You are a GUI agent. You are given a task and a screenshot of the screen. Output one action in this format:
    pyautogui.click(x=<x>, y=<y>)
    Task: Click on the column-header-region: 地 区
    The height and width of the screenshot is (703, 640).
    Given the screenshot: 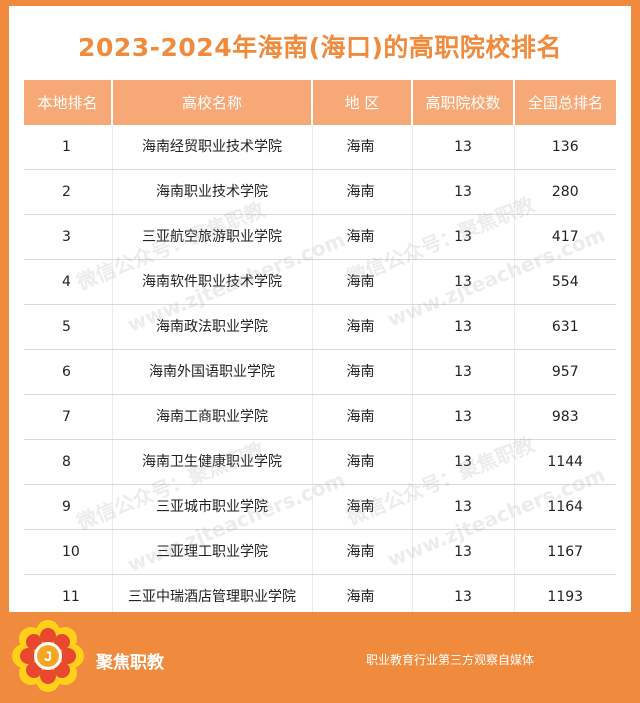 What is the action you would take?
    pyautogui.click(x=362, y=102)
    